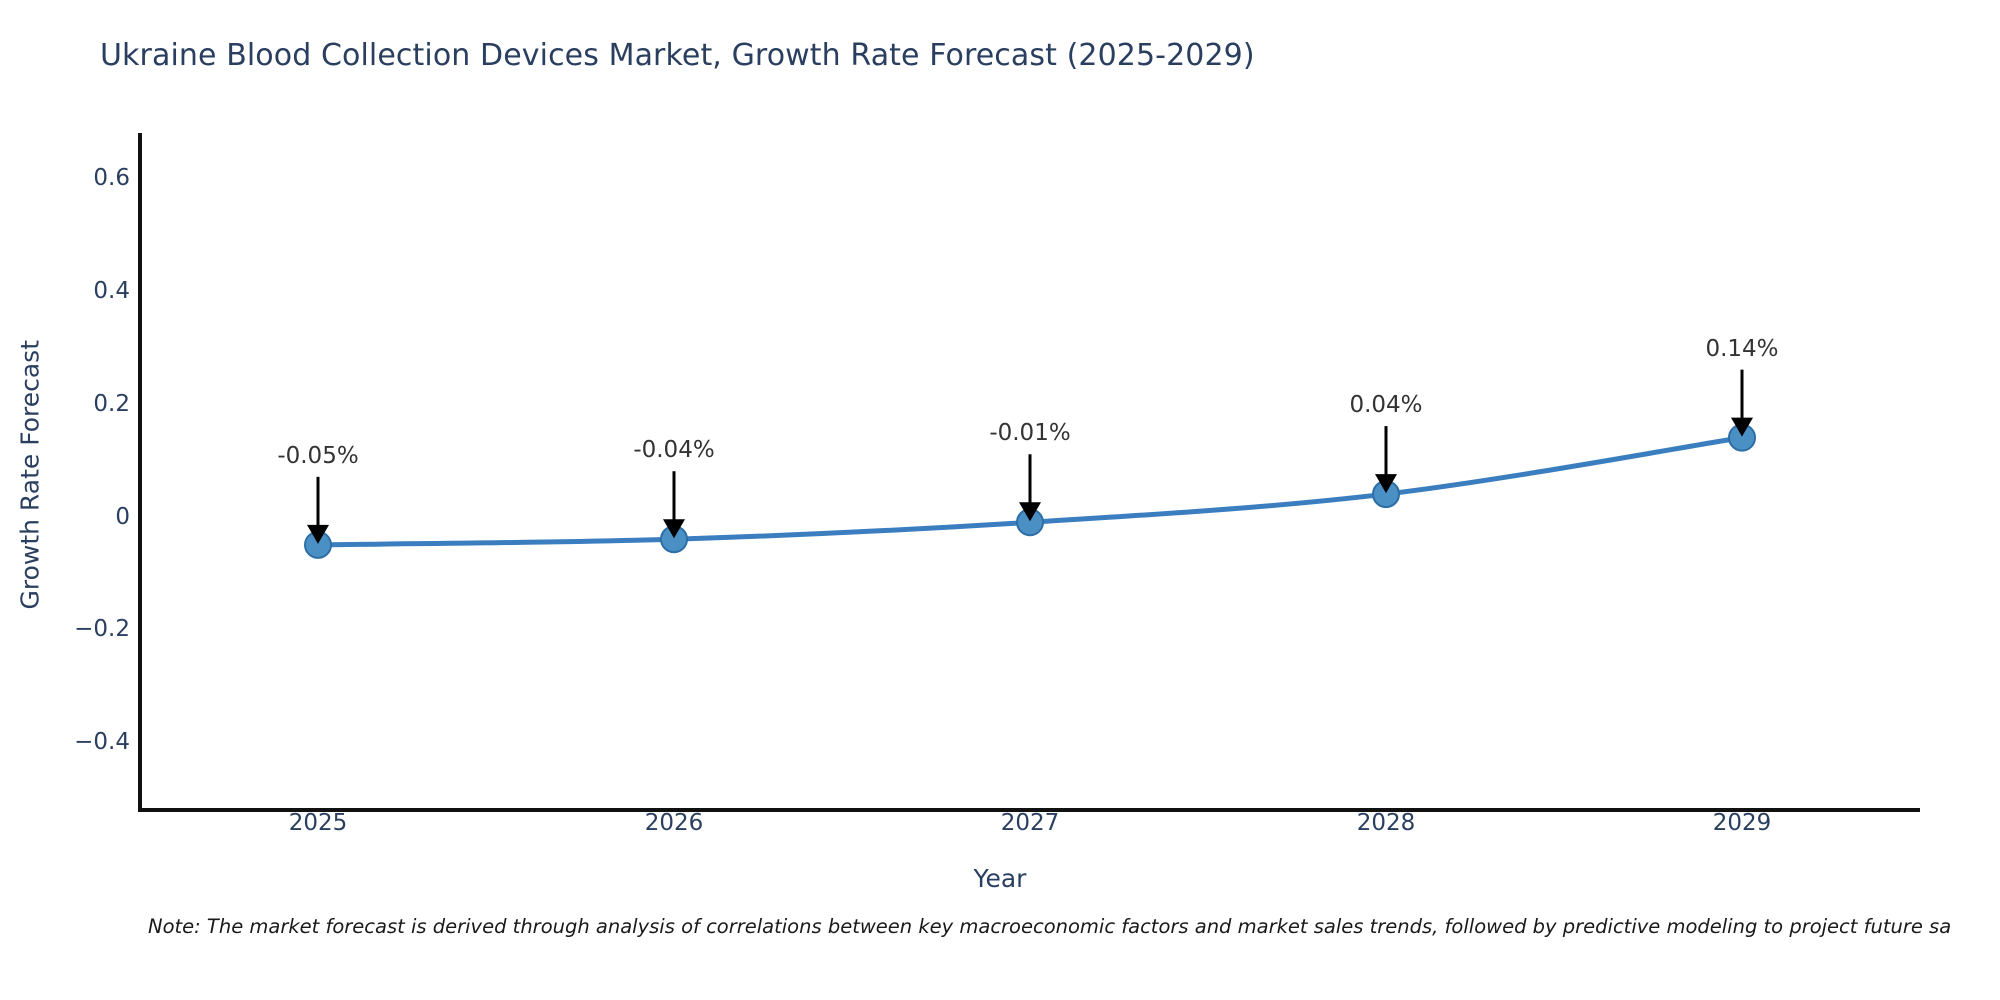 This screenshot has height=1000, width=2000. I want to click on x-axis-title: Year, so click(1000, 878).